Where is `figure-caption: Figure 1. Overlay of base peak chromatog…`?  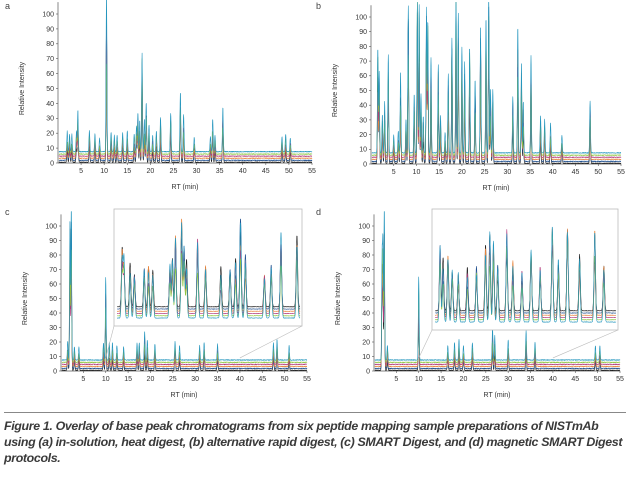
figure-caption: Figure 1. Overlay of base peak chromatog… is located at coordinates (313, 442).